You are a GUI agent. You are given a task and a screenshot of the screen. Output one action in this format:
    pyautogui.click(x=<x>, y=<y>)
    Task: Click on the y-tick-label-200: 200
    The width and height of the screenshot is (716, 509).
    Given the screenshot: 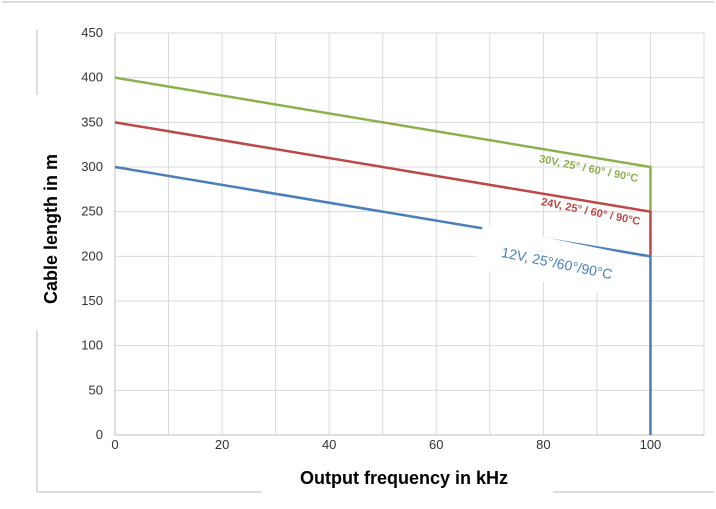 What is the action you would take?
    pyautogui.click(x=92, y=255)
    